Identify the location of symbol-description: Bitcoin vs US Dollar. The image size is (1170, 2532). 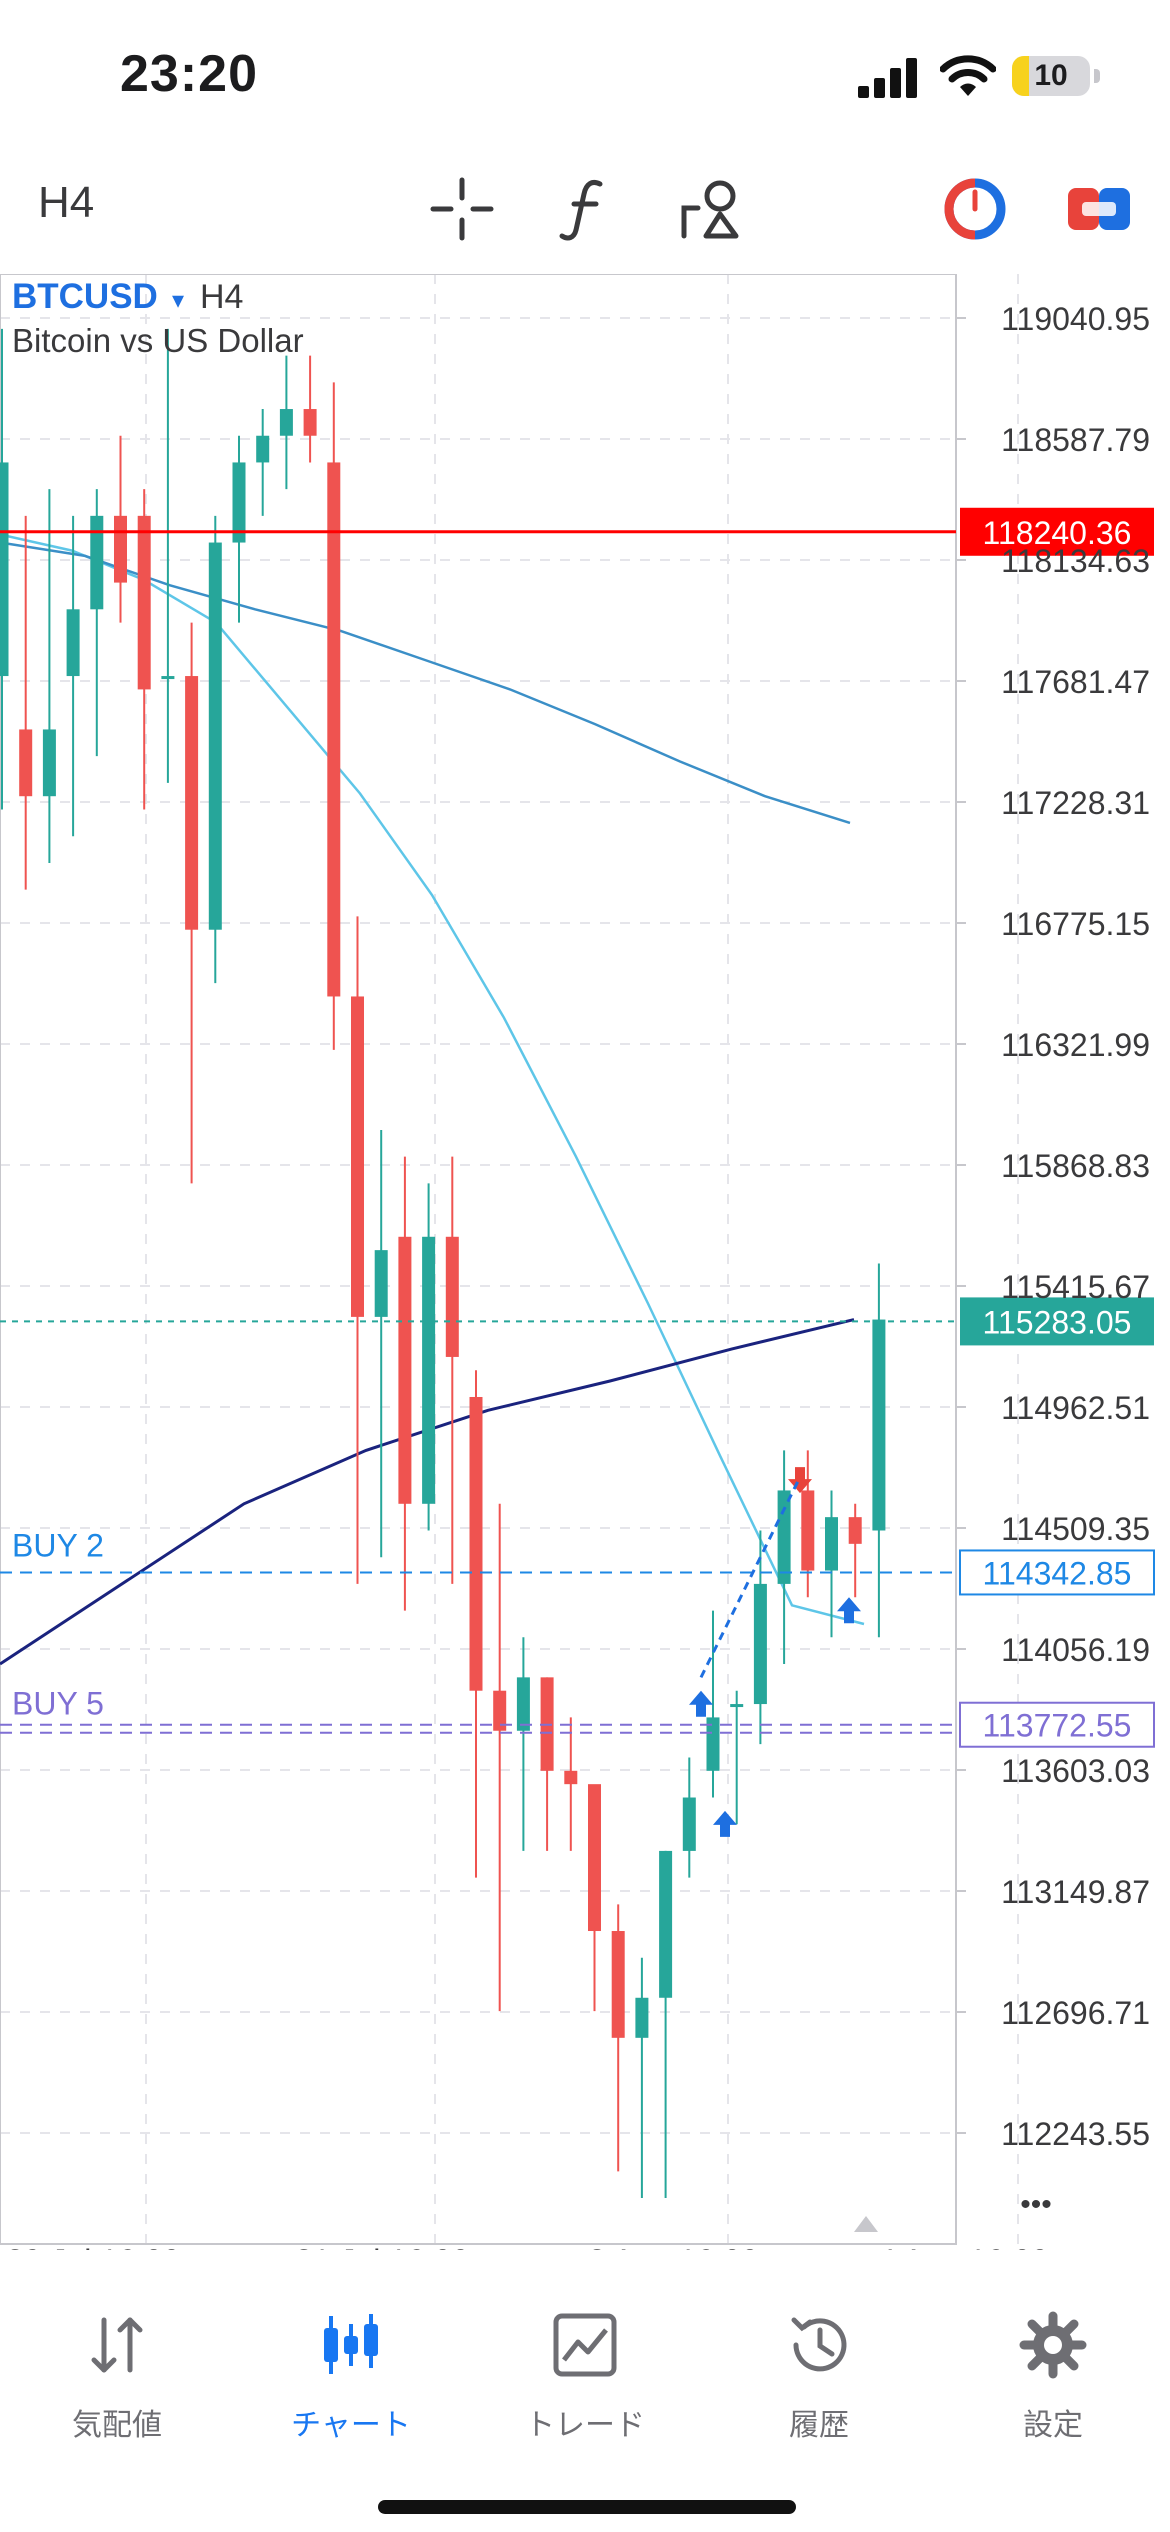
(158, 340).